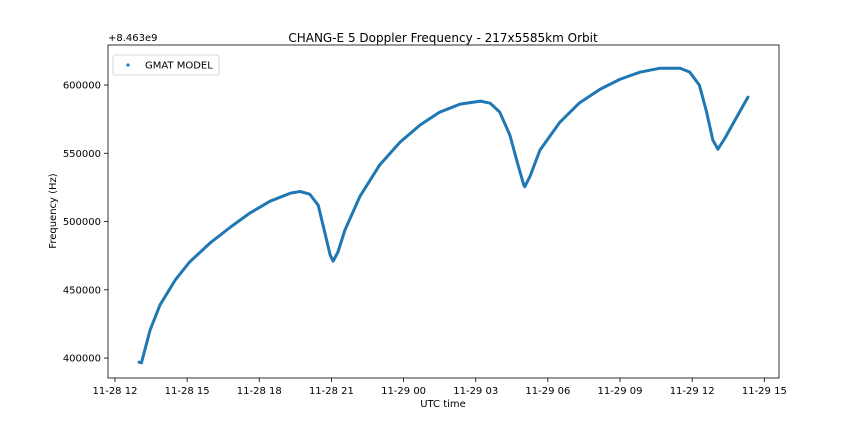  What do you see at coordinates (475, 391) in the screenshot?
I see `x-tick-label: 11-29 03` at bounding box center [475, 391].